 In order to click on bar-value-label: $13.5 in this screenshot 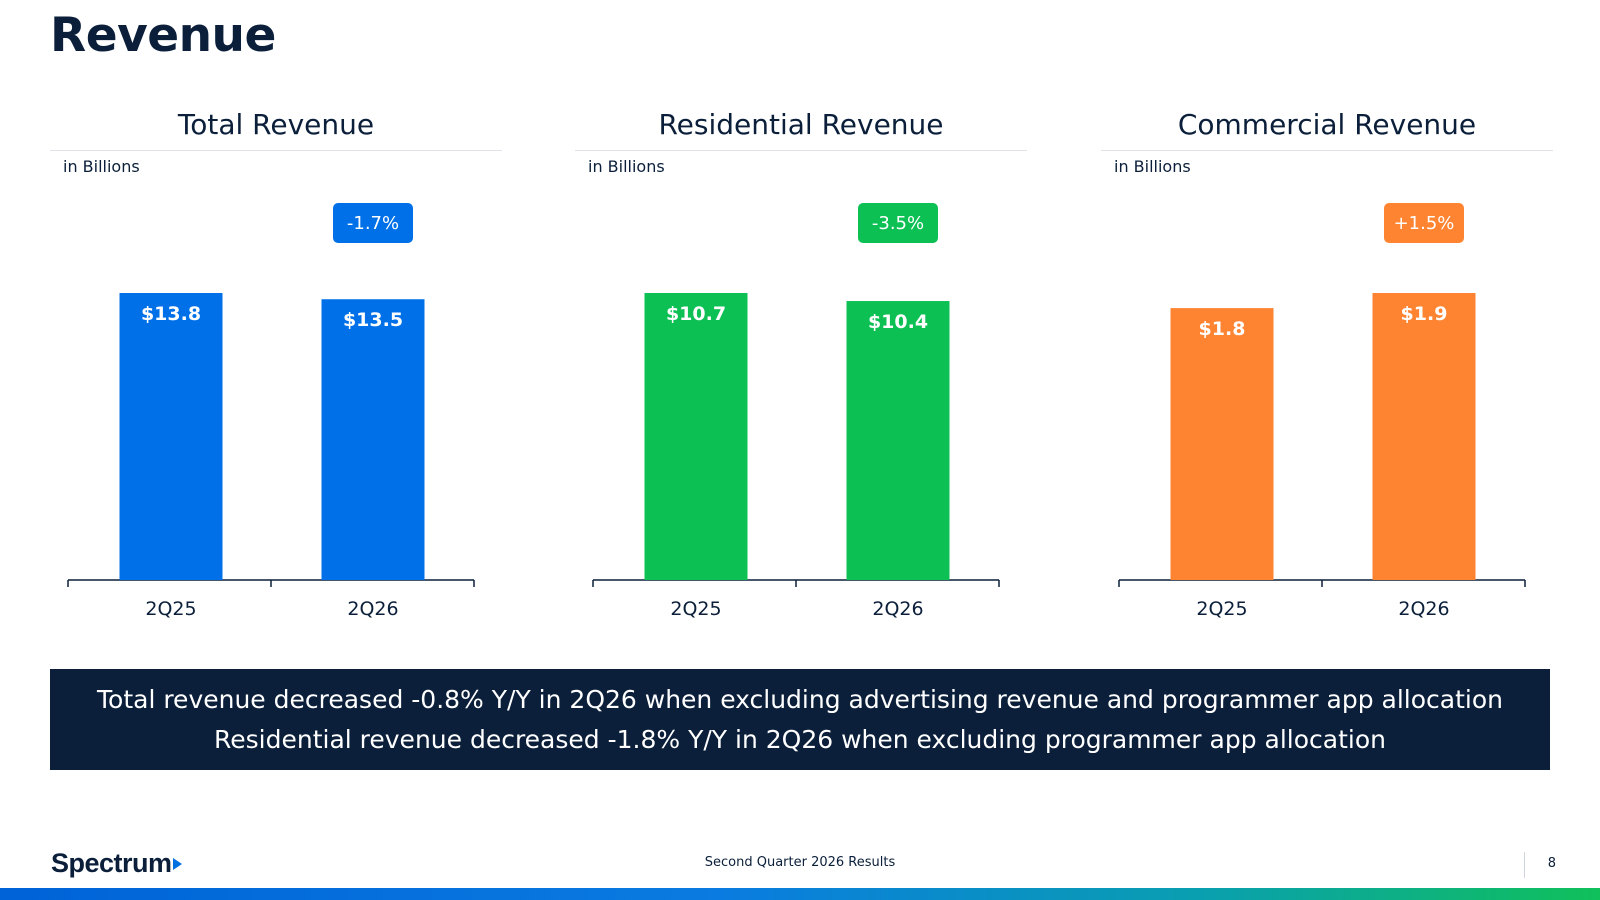, I will do `click(373, 320)`.